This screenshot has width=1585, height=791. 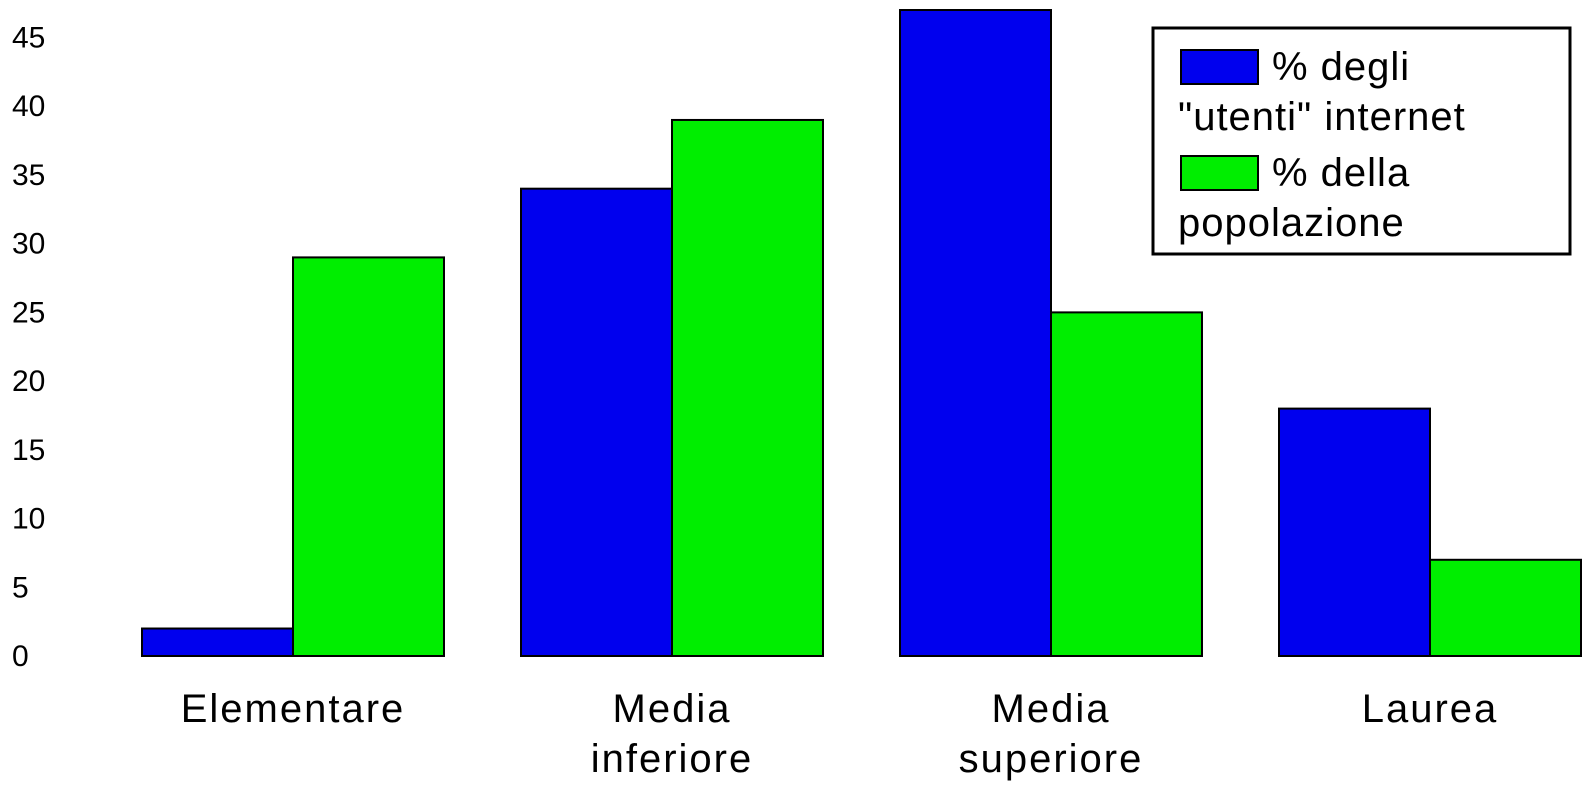 What do you see at coordinates (1341, 173) in the screenshot?
I see `legend-label: % della` at bounding box center [1341, 173].